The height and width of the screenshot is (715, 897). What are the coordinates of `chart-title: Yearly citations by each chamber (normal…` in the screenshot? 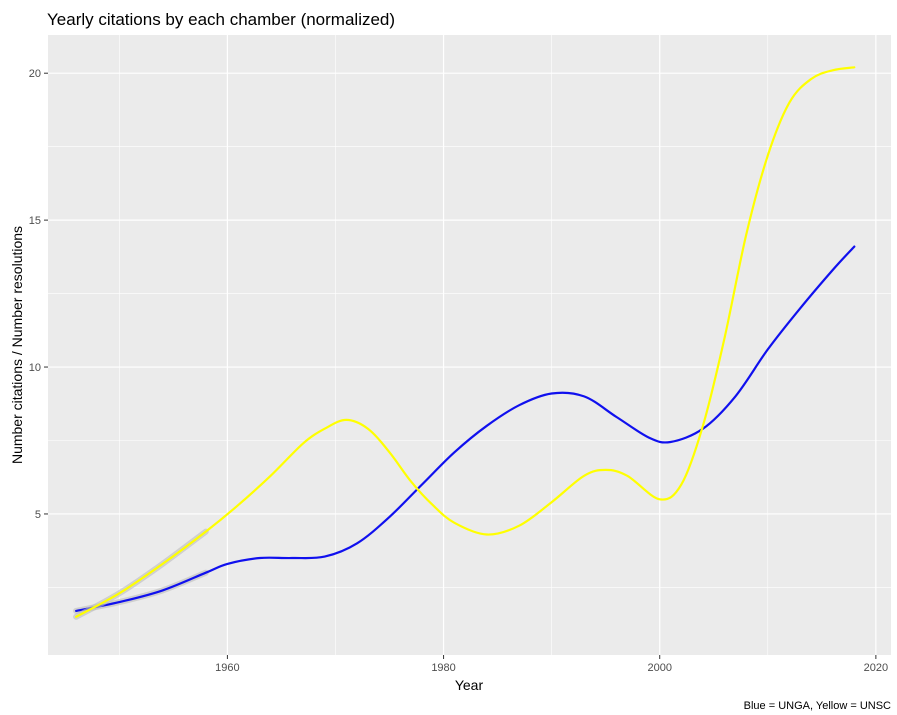 It's located at (221, 19).